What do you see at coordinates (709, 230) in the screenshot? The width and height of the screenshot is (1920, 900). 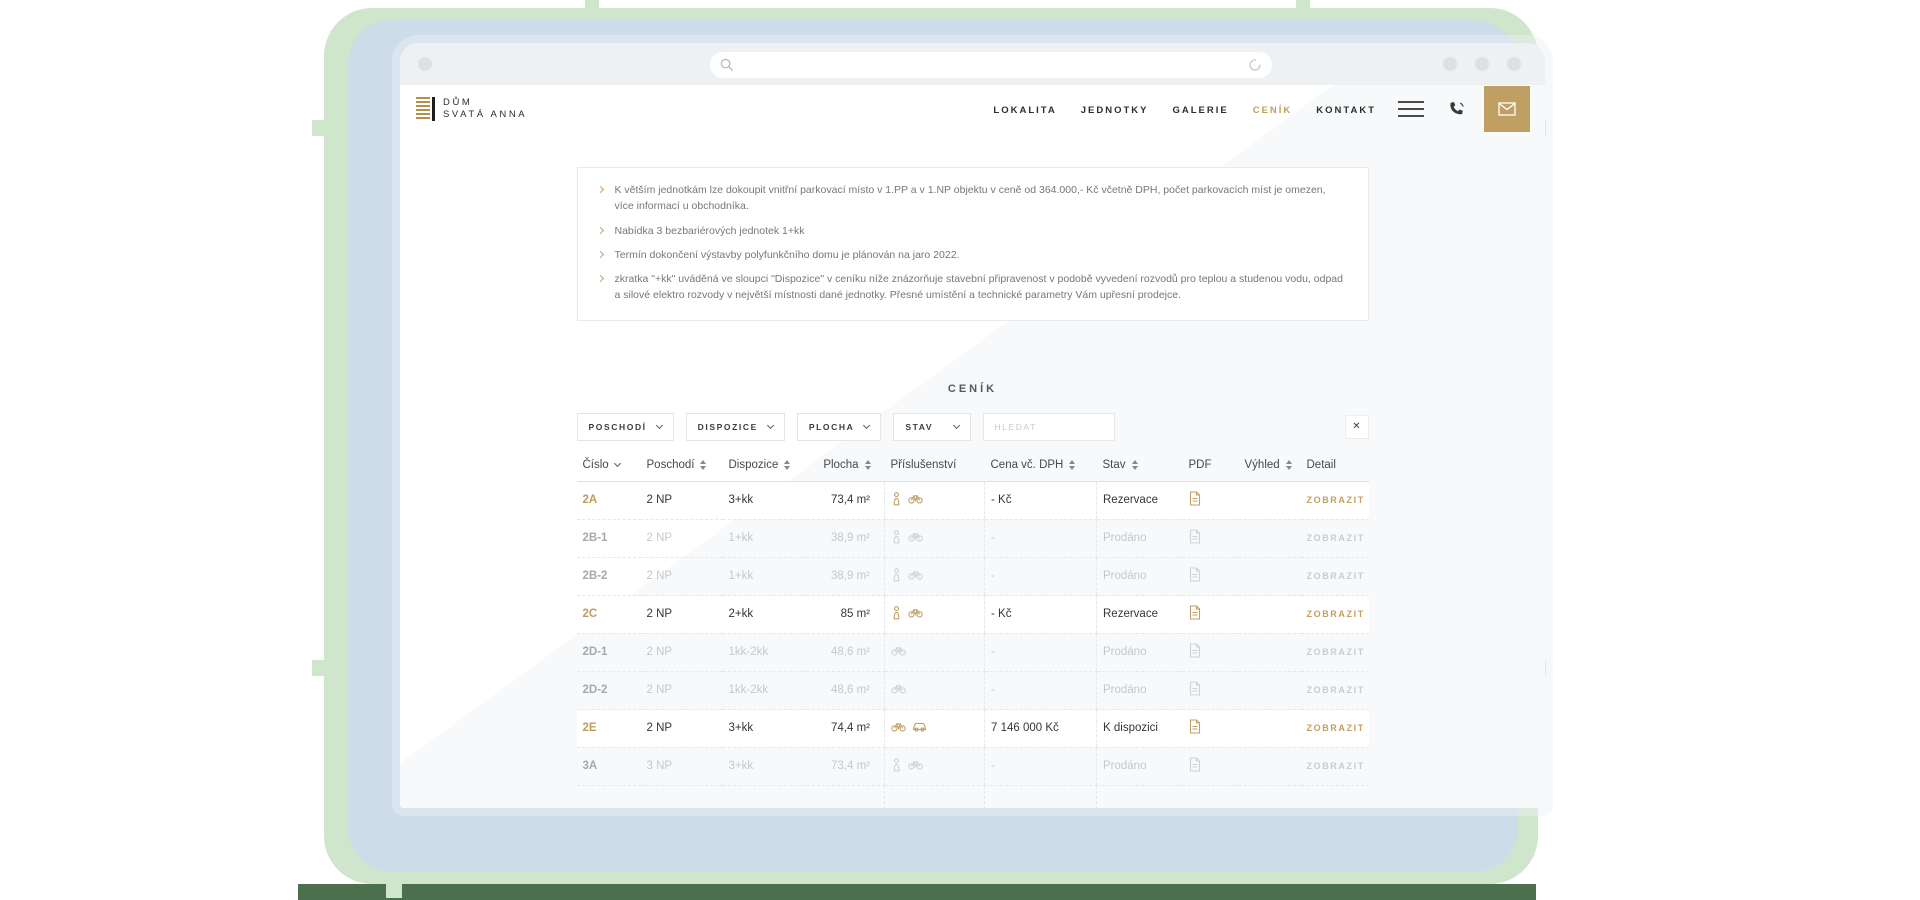 I see `notice-text-2: Nabídka 3 bezbariérových jednotek 1+kk` at bounding box center [709, 230].